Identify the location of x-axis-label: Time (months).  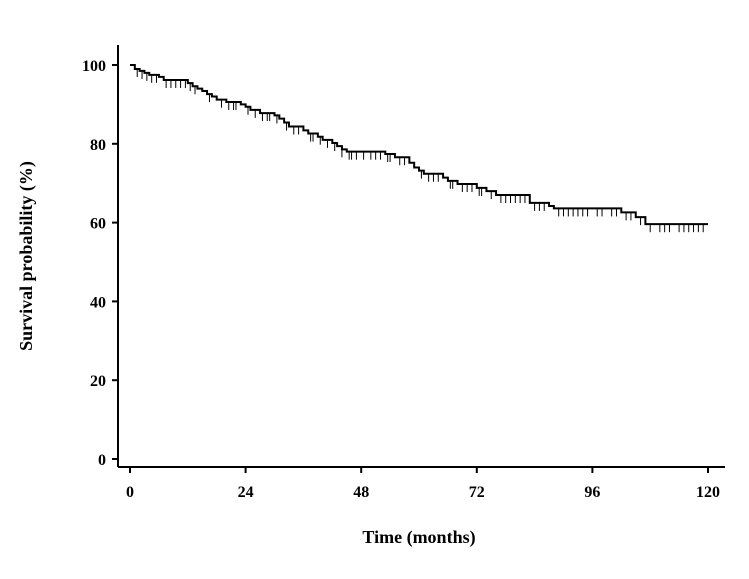
(418, 537).